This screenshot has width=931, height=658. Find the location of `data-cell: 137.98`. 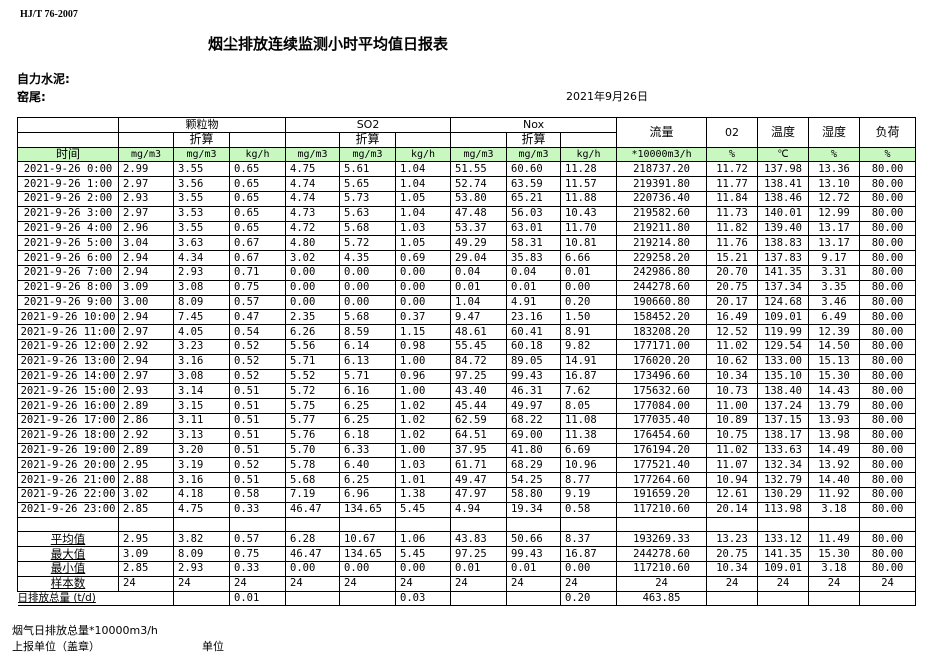

data-cell: 137.98 is located at coordinates (783, 169).